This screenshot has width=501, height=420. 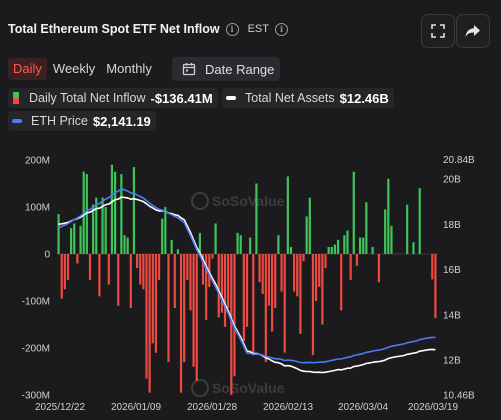 I want to click on timezone-info-icon: i, so click(x=281, y=29).